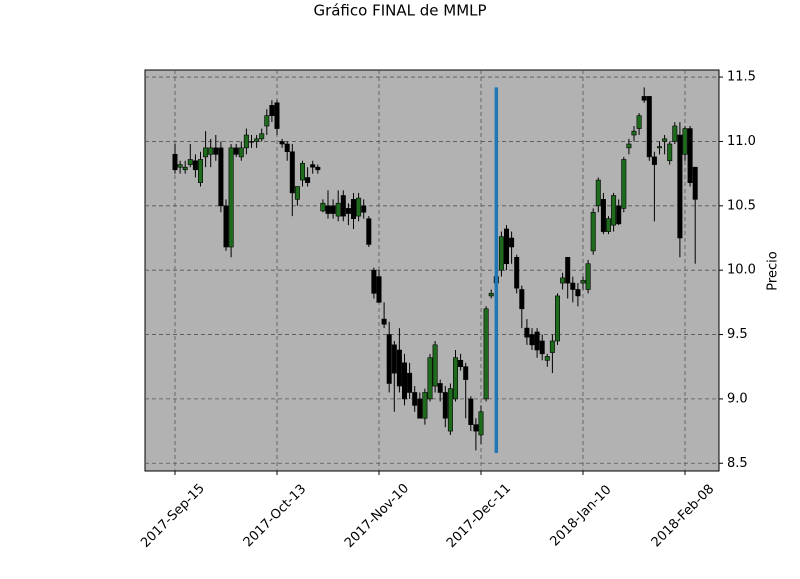  I want to click on x-tick-label: 2017-Nov-10, so click(377, 516).